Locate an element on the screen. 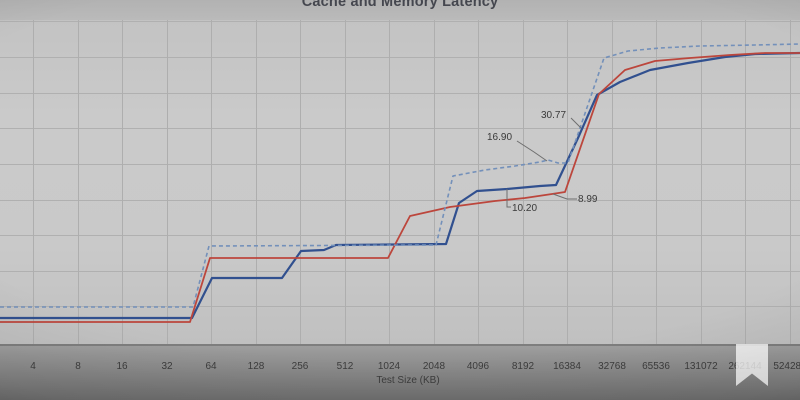 The width and height of the screenshot is (800, 400). x-tick-label: 32 is located at coordinates (167, 366).